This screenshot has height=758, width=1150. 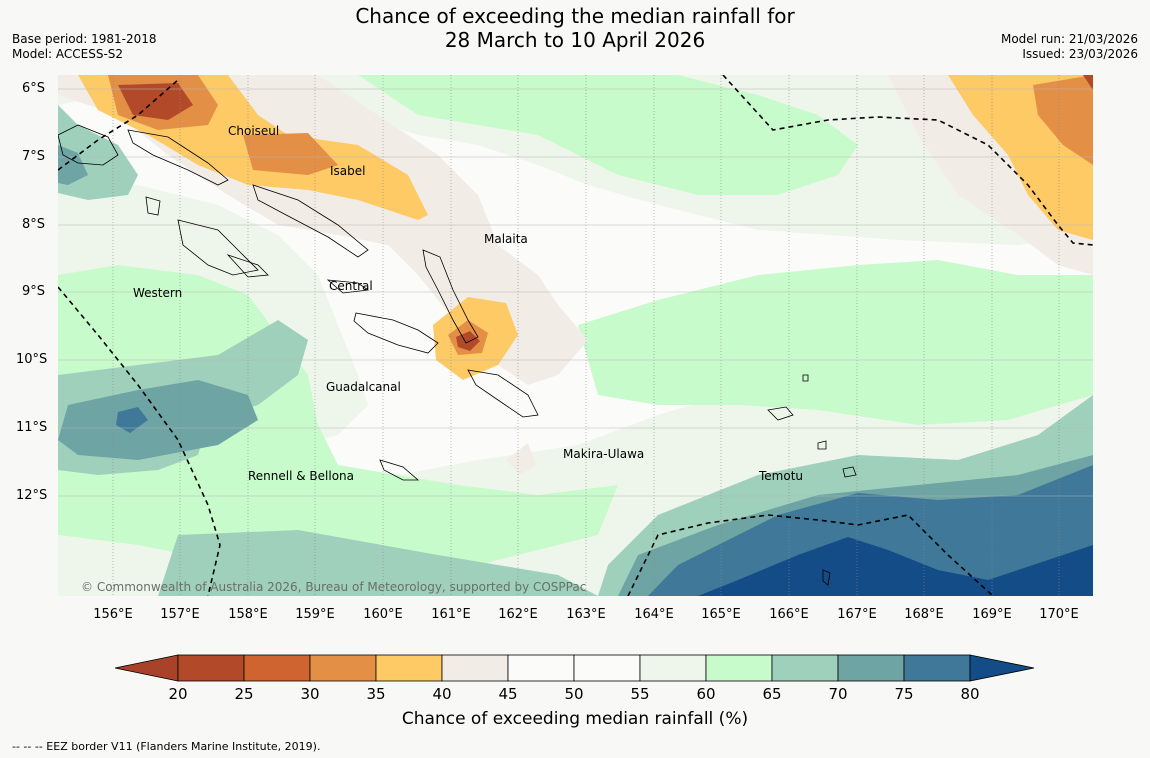 I want to click on region-label-central: Central, so click(x=351, y=286).